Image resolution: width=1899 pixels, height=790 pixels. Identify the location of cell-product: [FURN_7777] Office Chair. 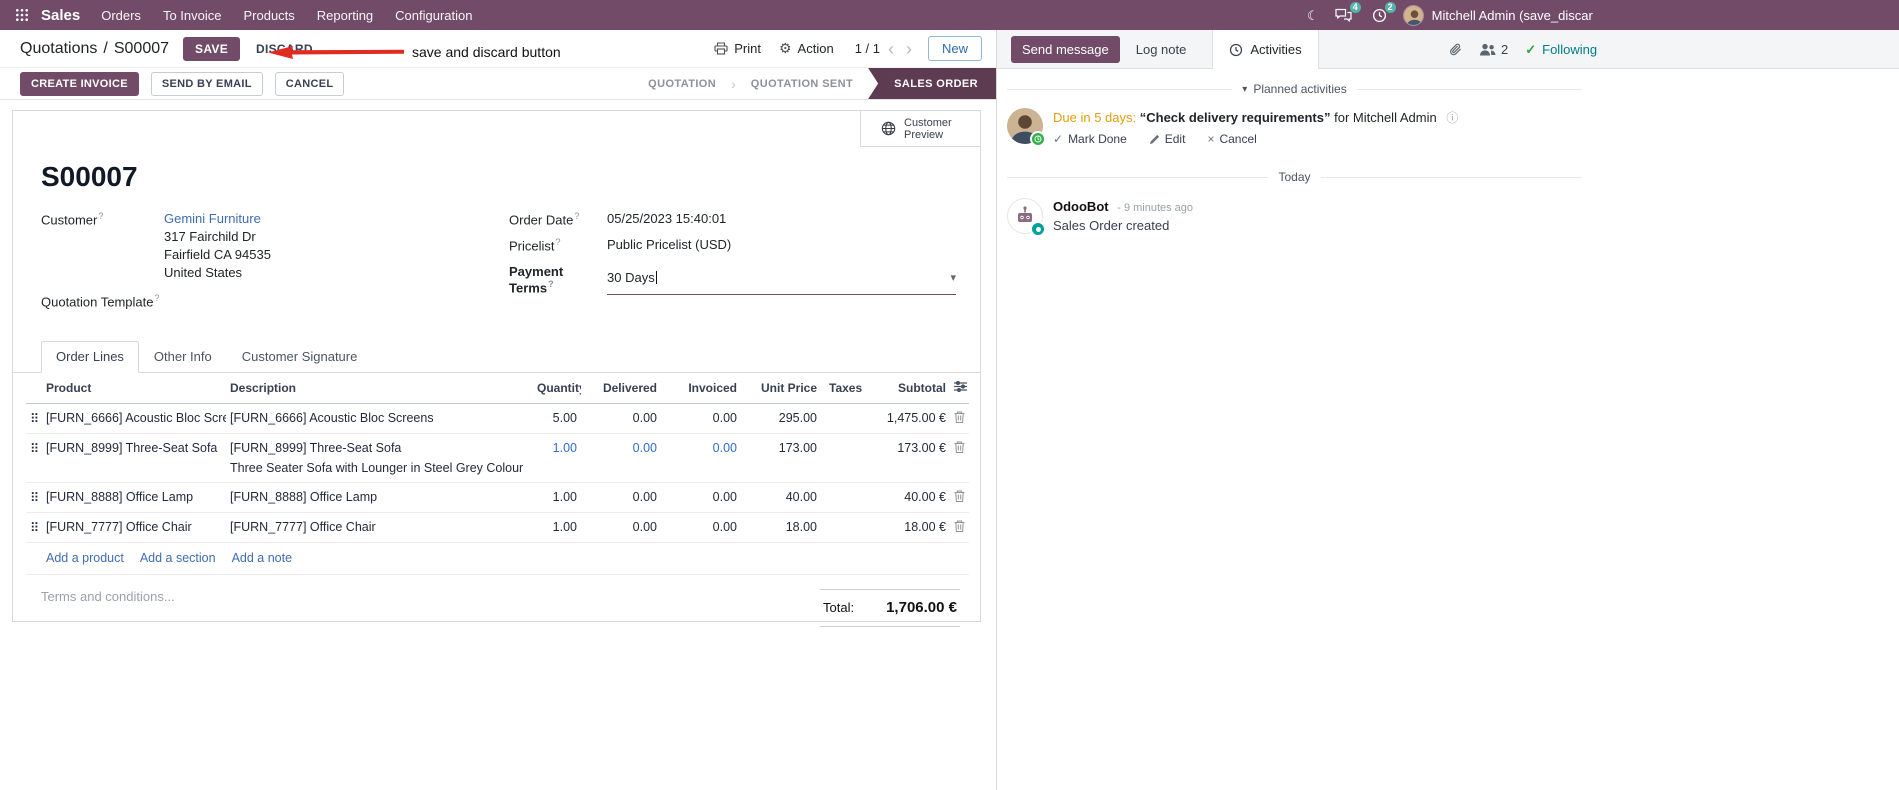
(134, 528).